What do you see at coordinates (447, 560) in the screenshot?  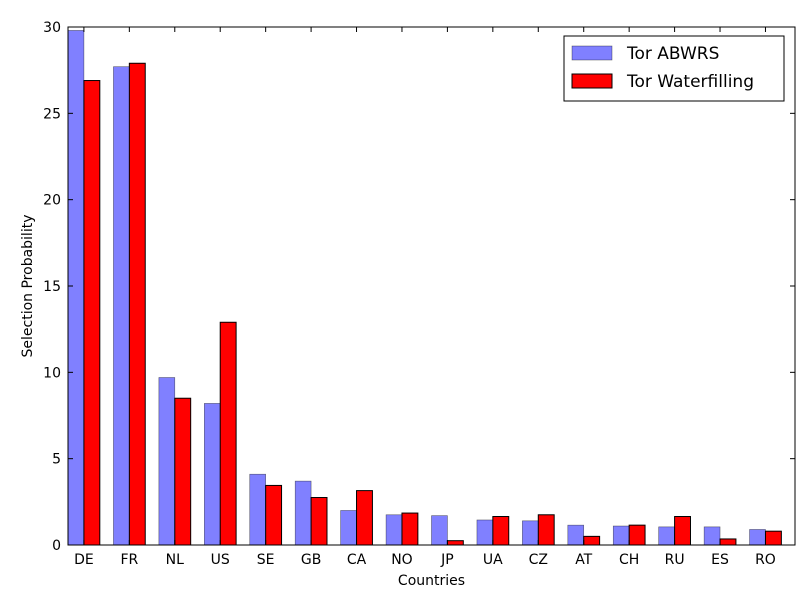 I see `x-tick-label-jp: JP` at bounding box center [447, 560].